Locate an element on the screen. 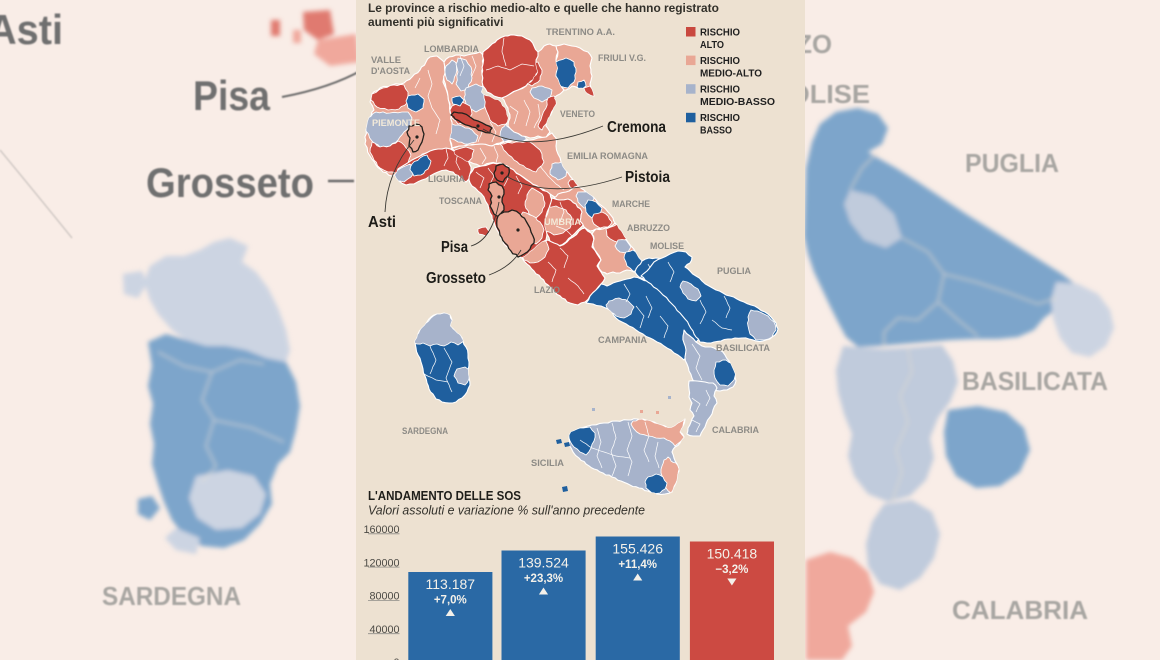 Image resolution: width=1160 pixels, height=660 pixels. svg-text: PIEMONTE is located at coordinates (396, 123).